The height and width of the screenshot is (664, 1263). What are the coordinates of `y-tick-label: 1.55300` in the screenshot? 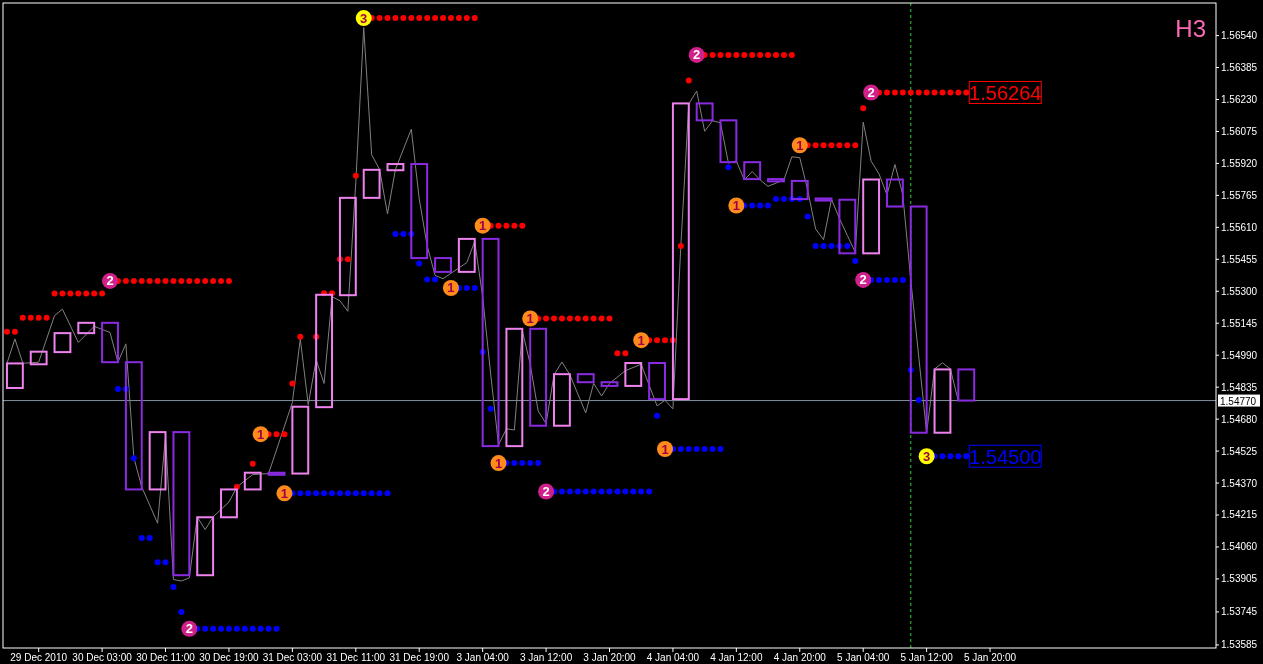 It's located at (1239, 291).